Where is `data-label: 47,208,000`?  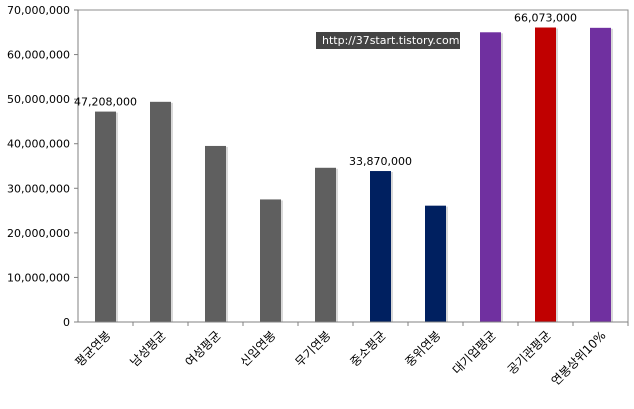
data-label: 47,208,000 is located at coordinates (105, 102).